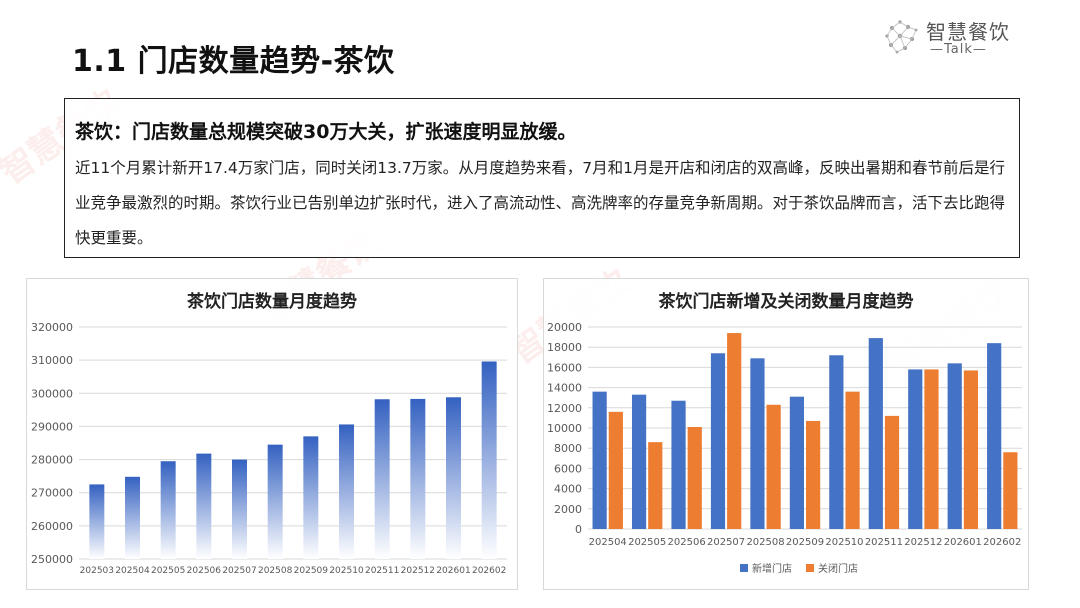 This screenshot has height=608, width=1080. I want to click on legend-label: 关闭门店, so click(838, 568).